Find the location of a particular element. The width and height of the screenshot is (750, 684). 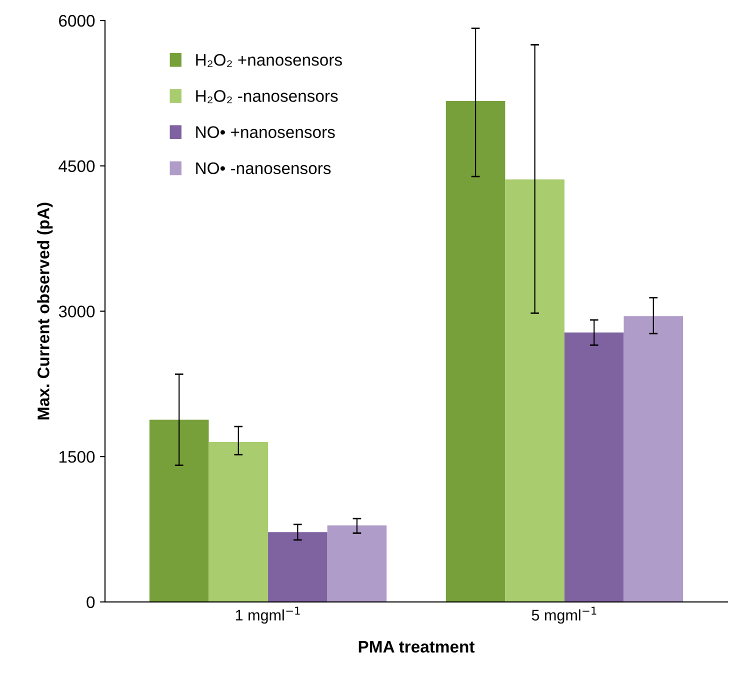

y-tick-label: 6000 is located at coordinates (77, 20).